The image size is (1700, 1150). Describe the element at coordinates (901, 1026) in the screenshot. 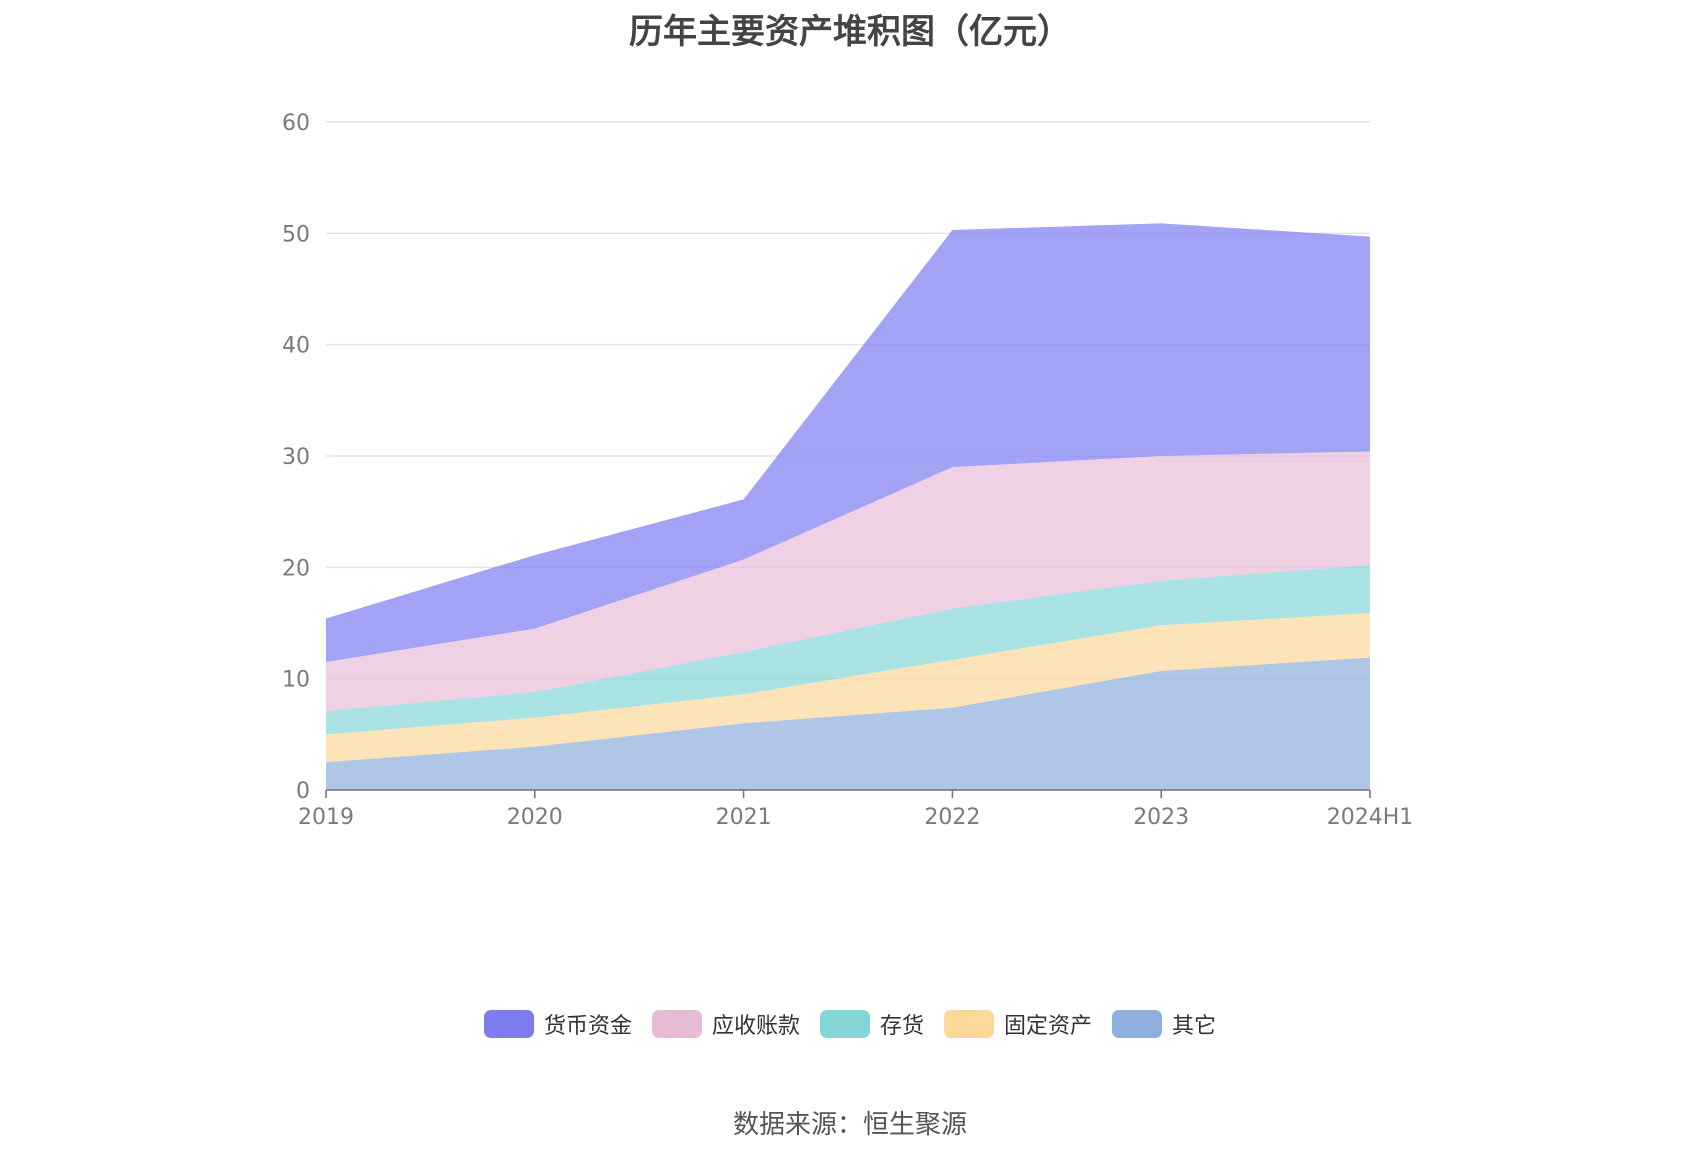

I see `legend-label: 存货` at that location.